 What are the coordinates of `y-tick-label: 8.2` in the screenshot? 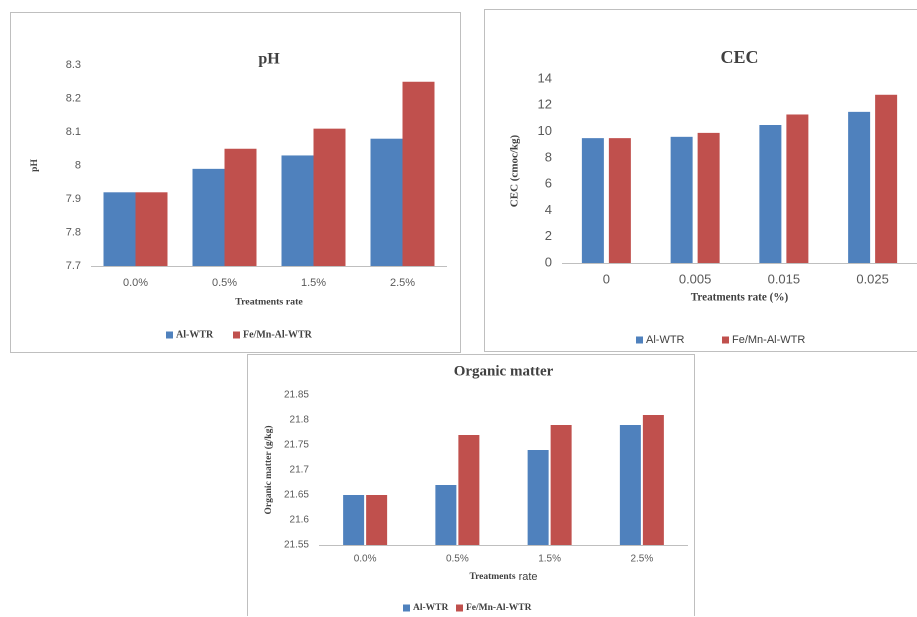 It's located at (73, 98).